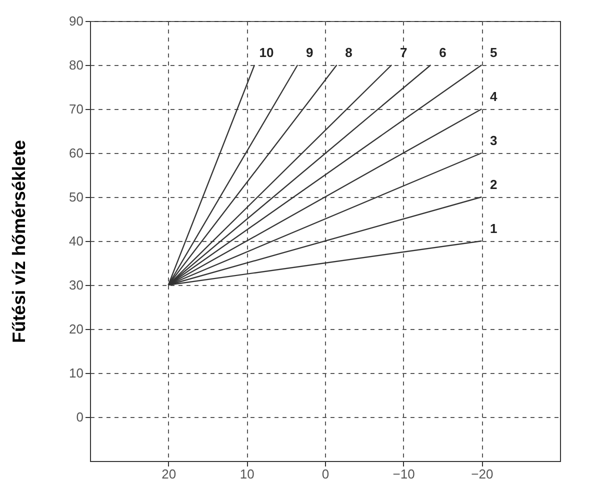  I want to click on y-tick-label: 40, so click(76, 241).